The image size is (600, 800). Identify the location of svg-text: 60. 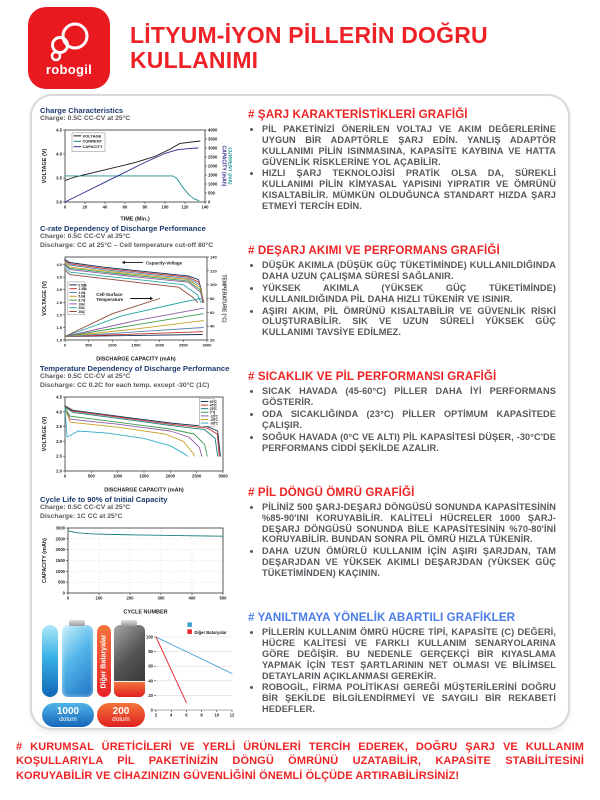
(212, 312).